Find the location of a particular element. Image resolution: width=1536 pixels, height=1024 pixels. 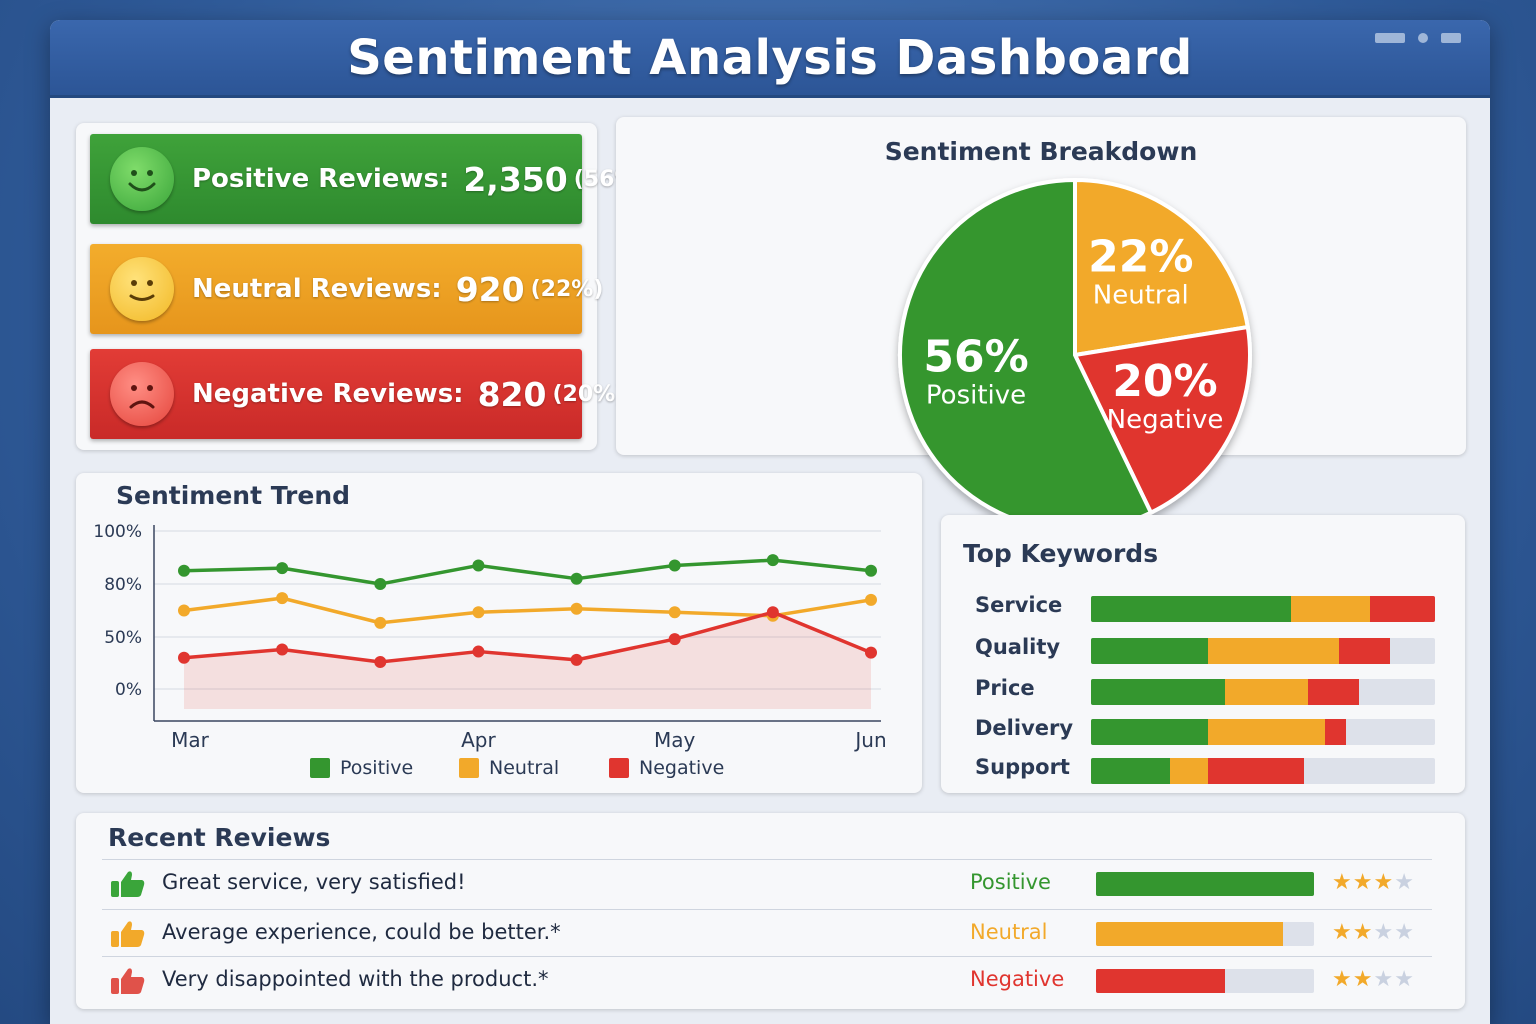

legend-positive: Positive is located at coordinates (361, 768).